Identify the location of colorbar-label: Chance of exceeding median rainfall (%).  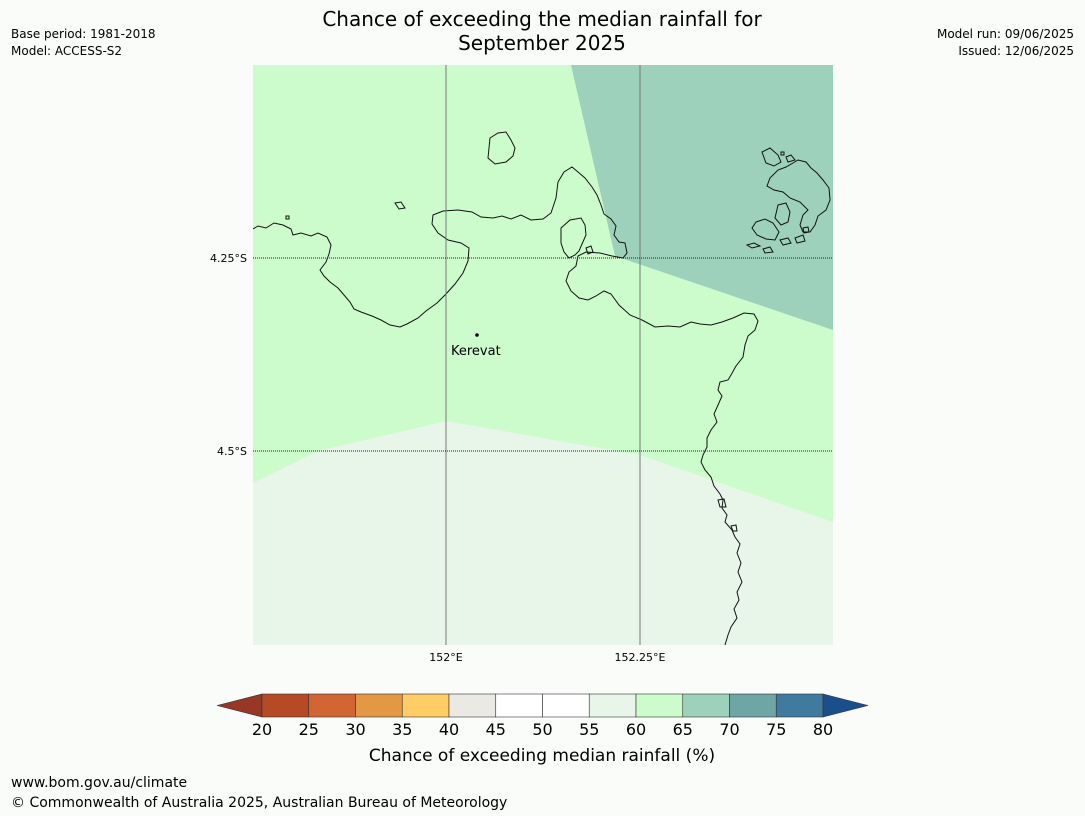
(542, 756).